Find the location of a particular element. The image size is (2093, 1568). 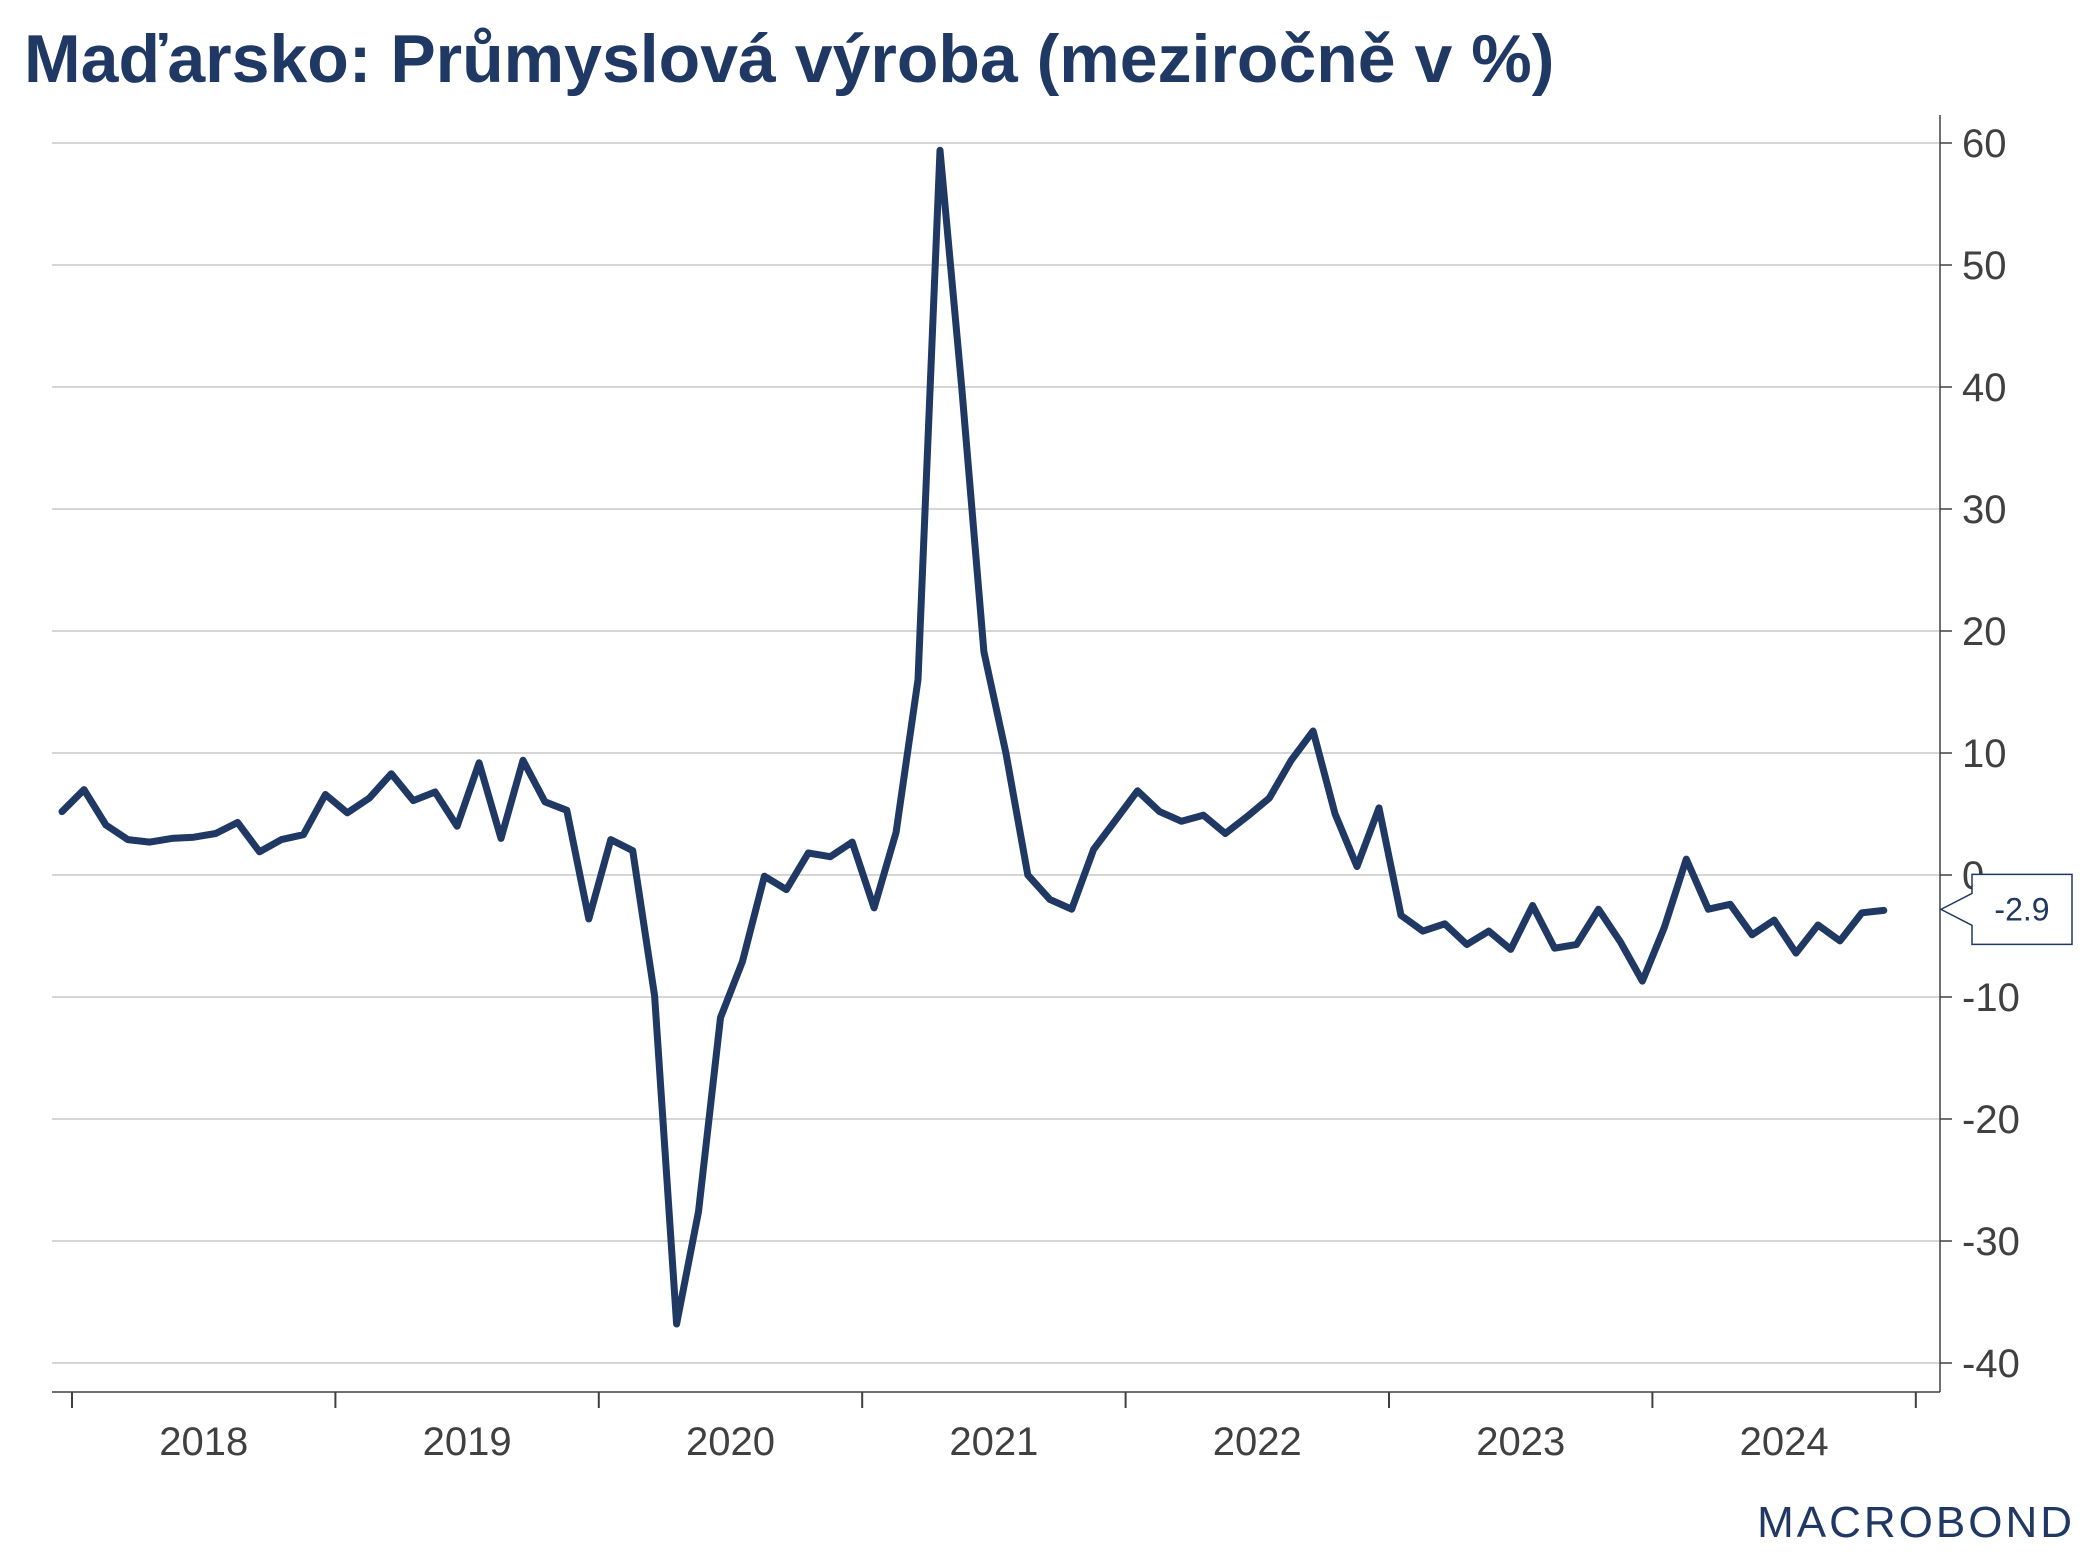

y-tick-label: -10 is located at coordinates (1991, 998).